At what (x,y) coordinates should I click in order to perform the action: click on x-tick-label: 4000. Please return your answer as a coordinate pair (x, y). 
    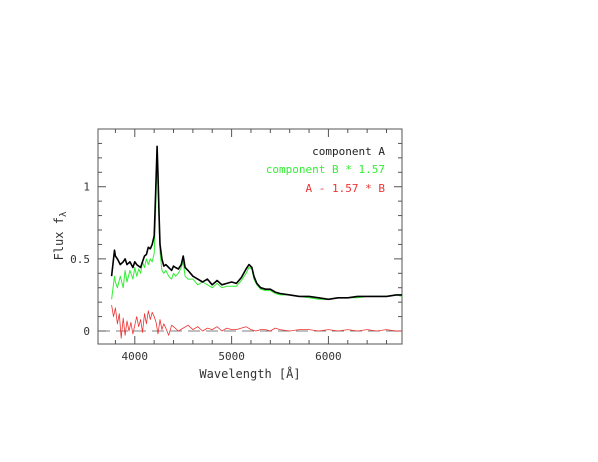
    Looking at the image, I should click on (135, 356).